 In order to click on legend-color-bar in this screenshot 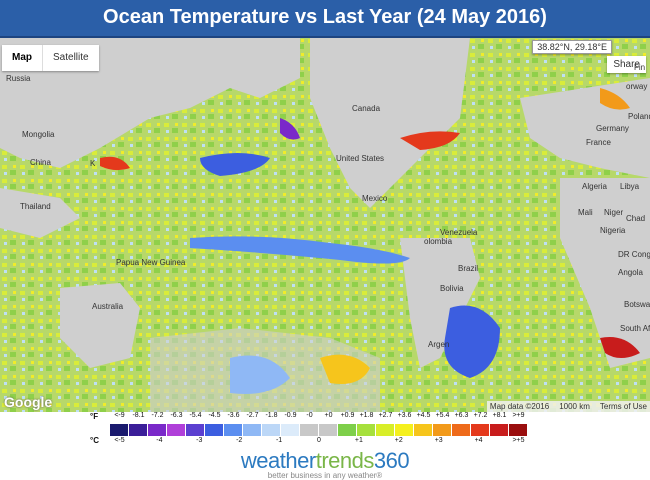, I will do `click(319, 430)`.